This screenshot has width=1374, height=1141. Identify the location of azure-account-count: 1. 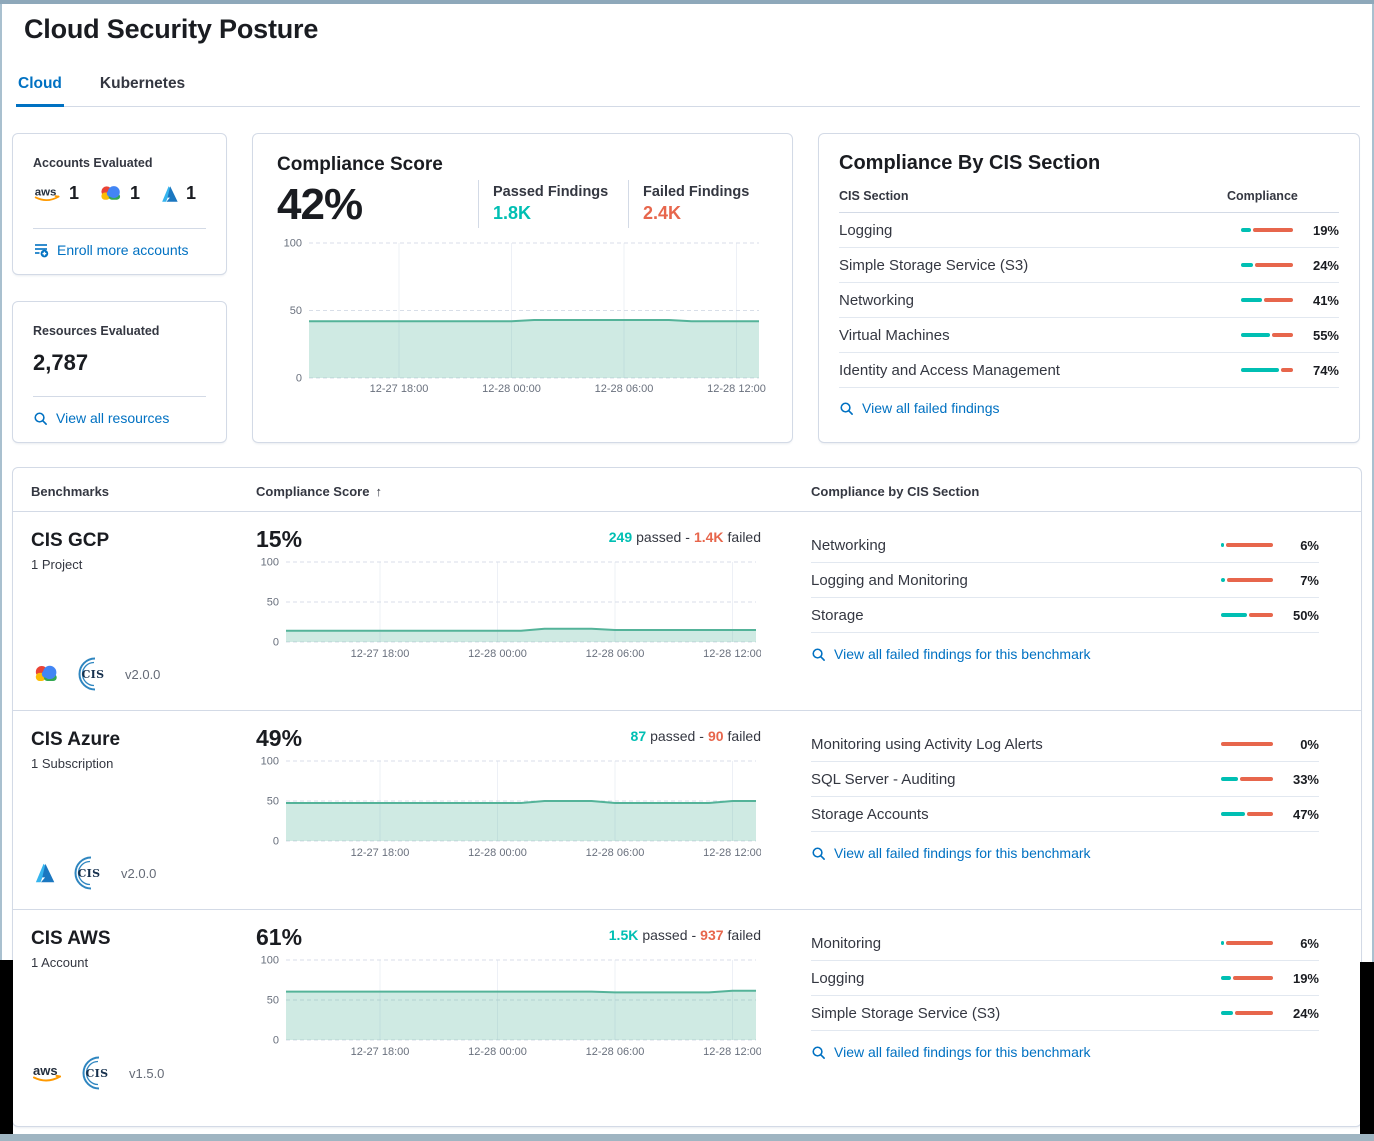
(177, 193).